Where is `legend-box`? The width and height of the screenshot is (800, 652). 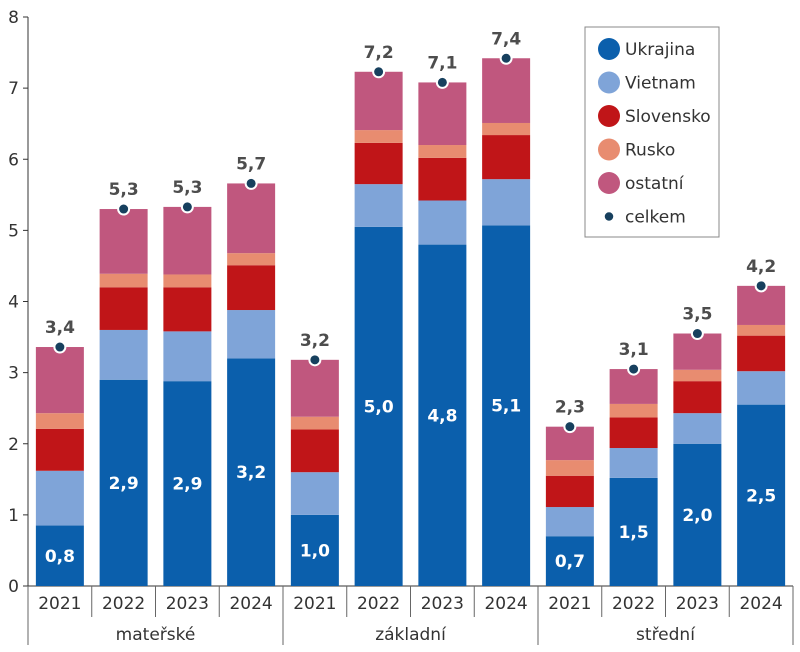
legend-box is located at coordinates (652, 132).